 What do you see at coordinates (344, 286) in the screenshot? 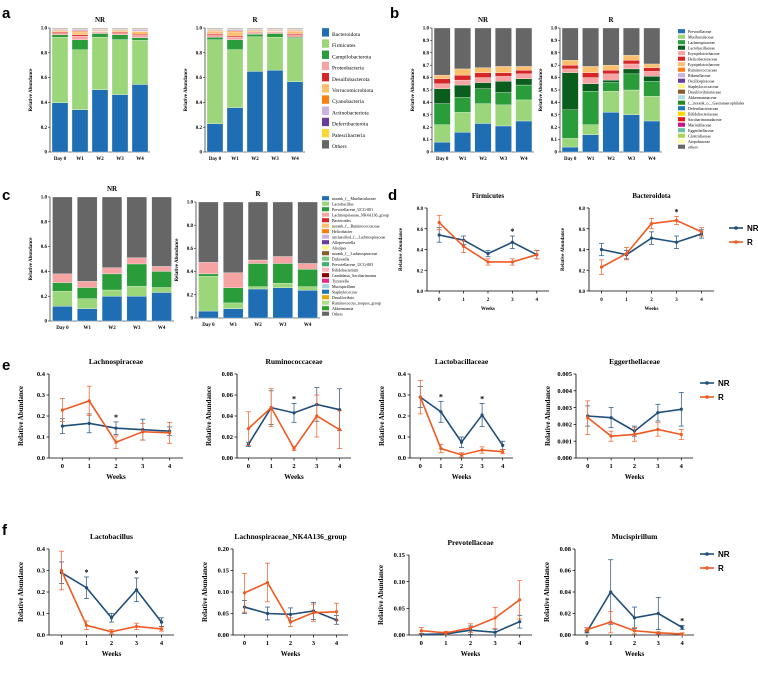
I see `legend-label: Mucispirillum` at bounding box center [344, 286].